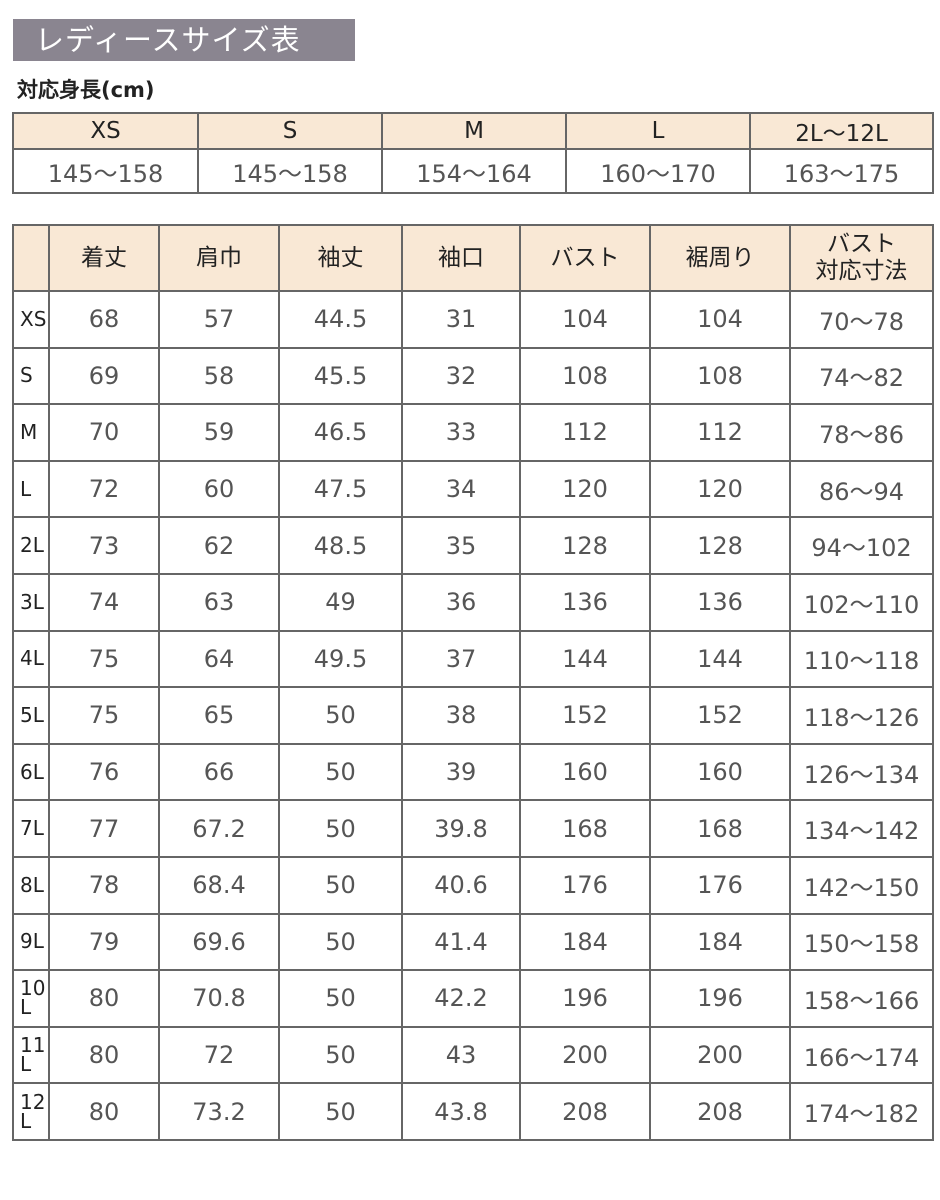  What do you see at coordinates (31, 1111) in the screenshot?
I see `size-label: 12L` at bounding box center [31, 1111].